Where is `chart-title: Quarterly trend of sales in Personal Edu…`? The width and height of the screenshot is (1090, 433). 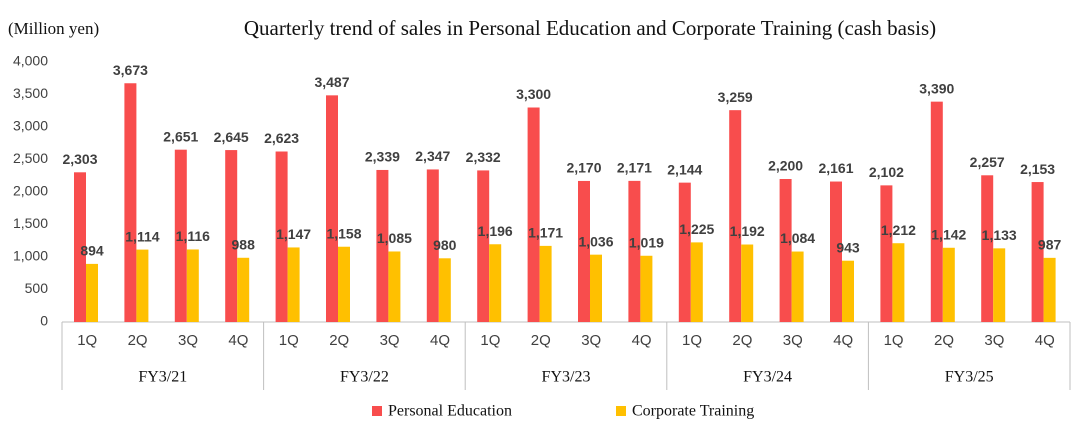 chart-title: Quarterly trend of sales in Personal Edu… is located at coordinates (590, 28).